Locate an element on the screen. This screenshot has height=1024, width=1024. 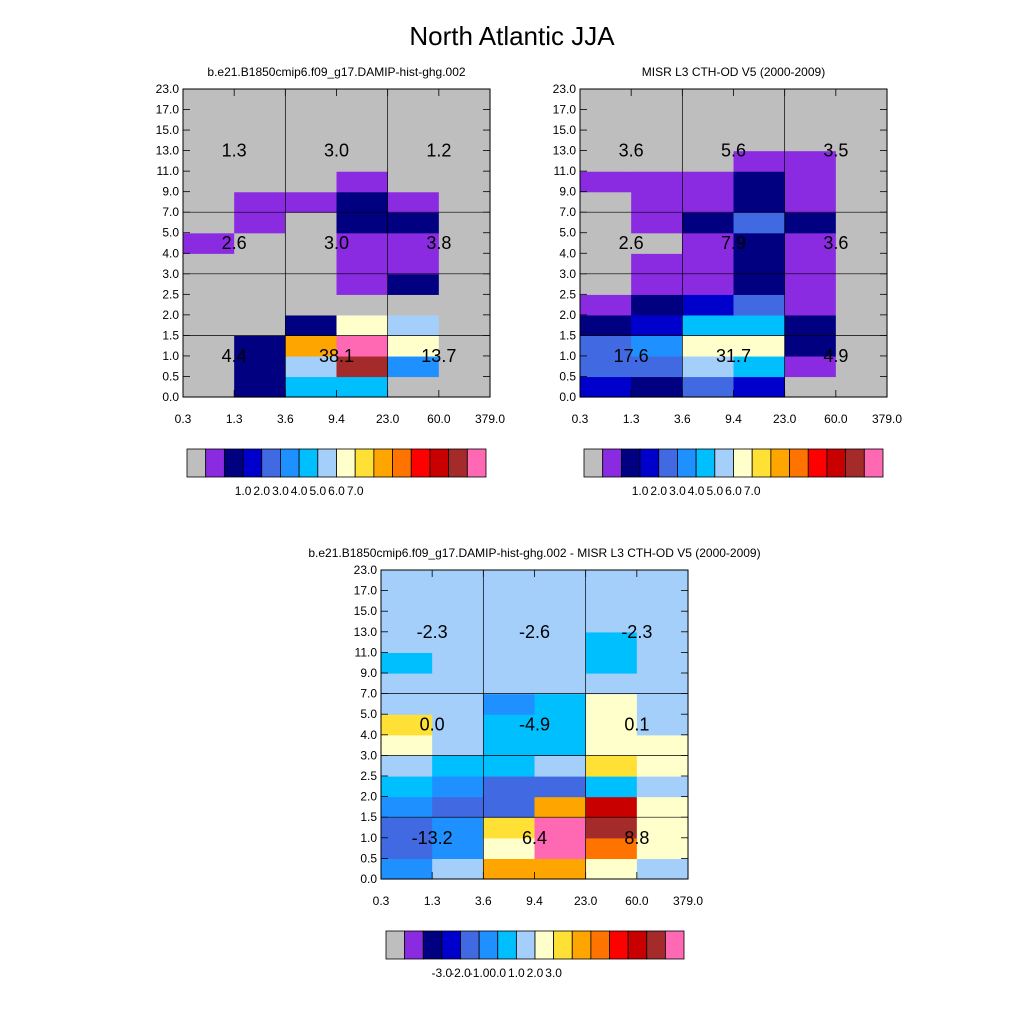
colorbar-label: -2.0 is located at coordinates (460, 973).